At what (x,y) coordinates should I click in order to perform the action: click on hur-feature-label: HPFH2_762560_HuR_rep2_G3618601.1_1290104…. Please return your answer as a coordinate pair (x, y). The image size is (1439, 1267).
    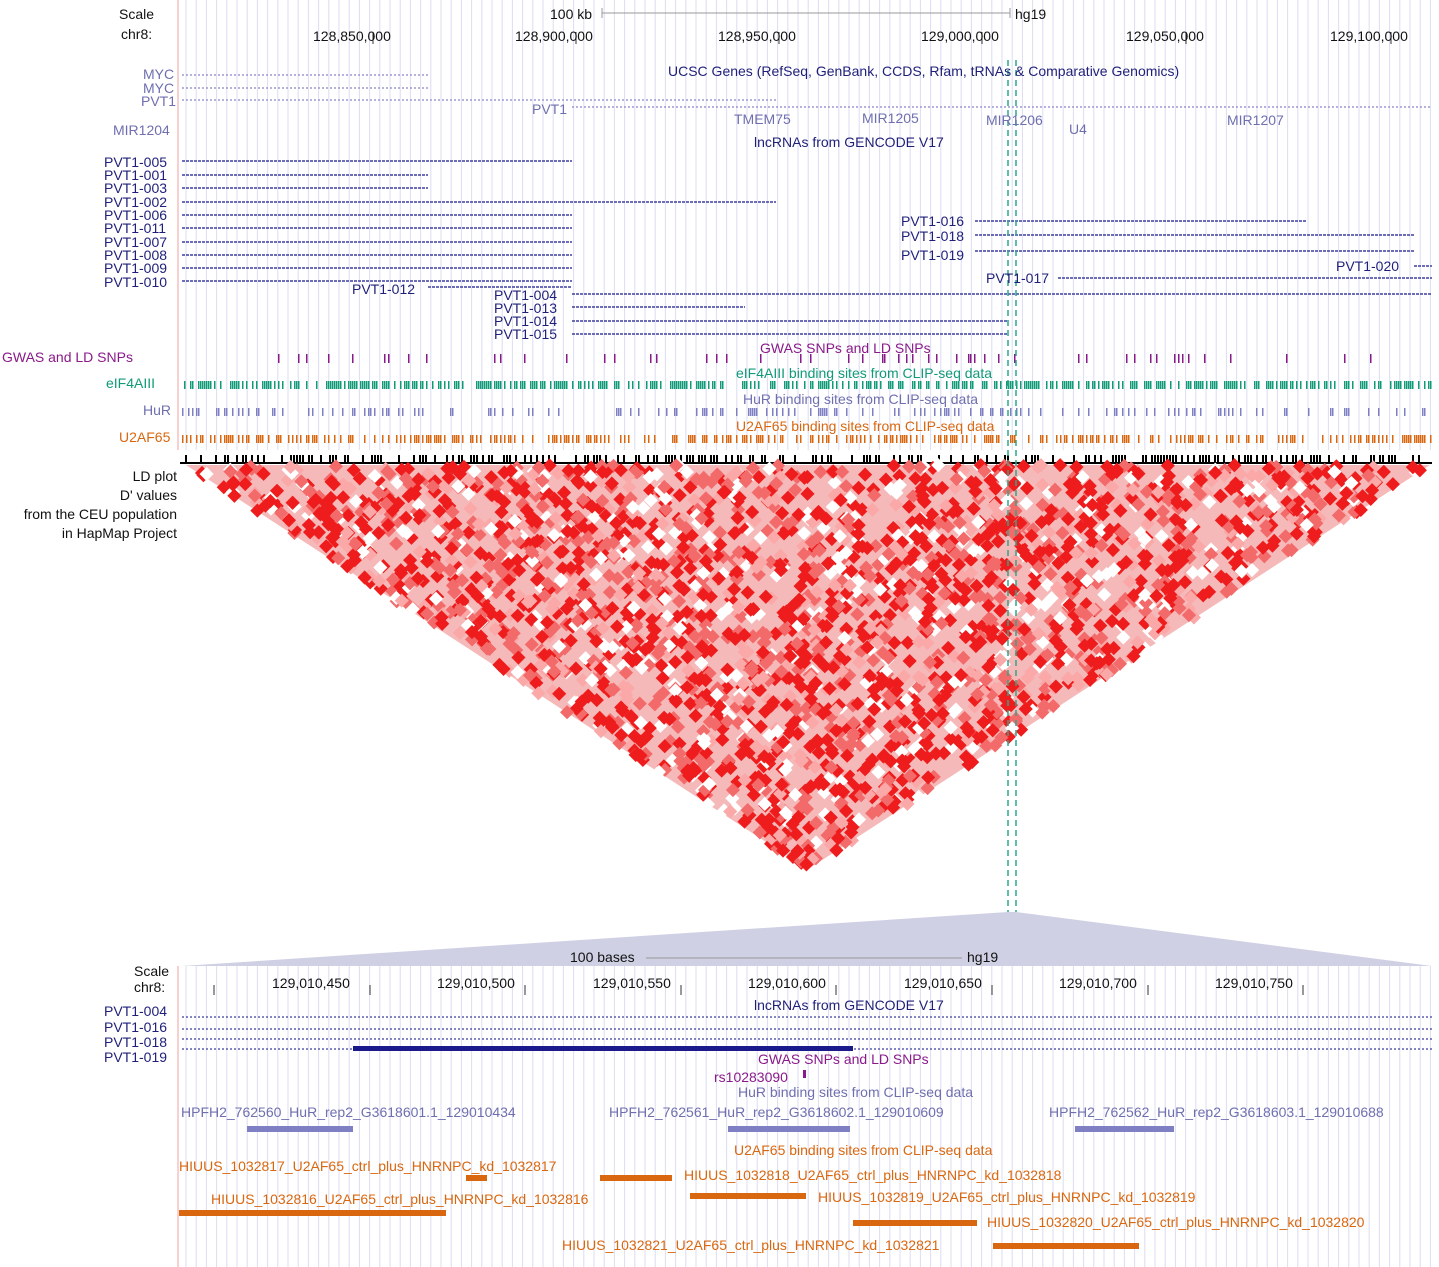
    Looking at the image, I should click on (348, 1112).